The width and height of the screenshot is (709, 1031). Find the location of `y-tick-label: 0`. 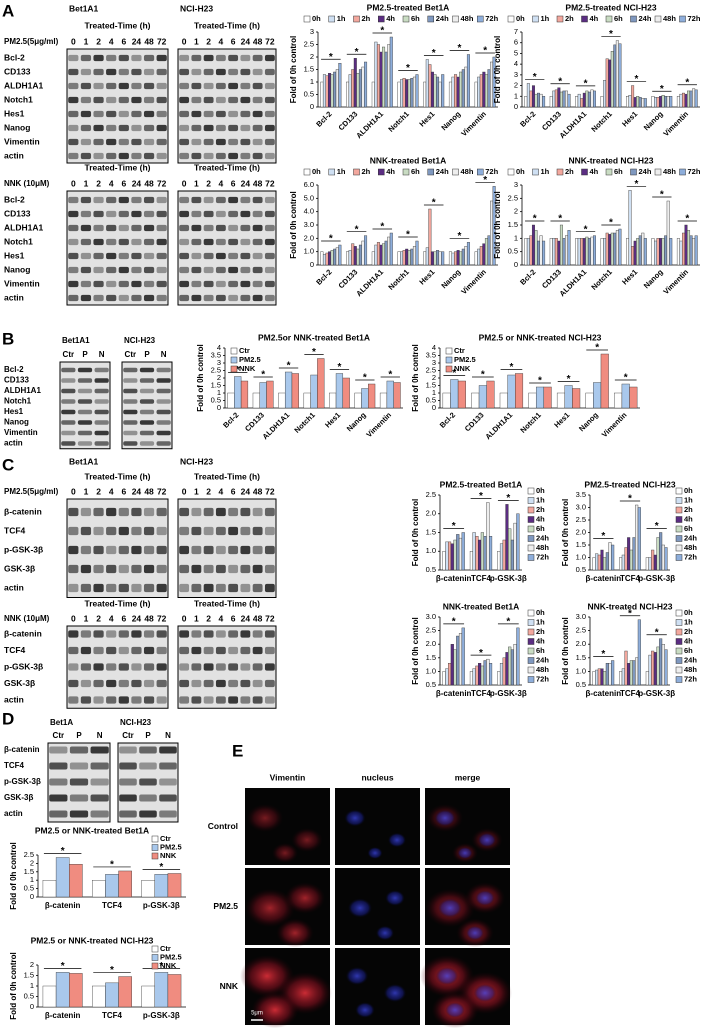

y-tick-label: 0 is located at coordinates (219, 407).